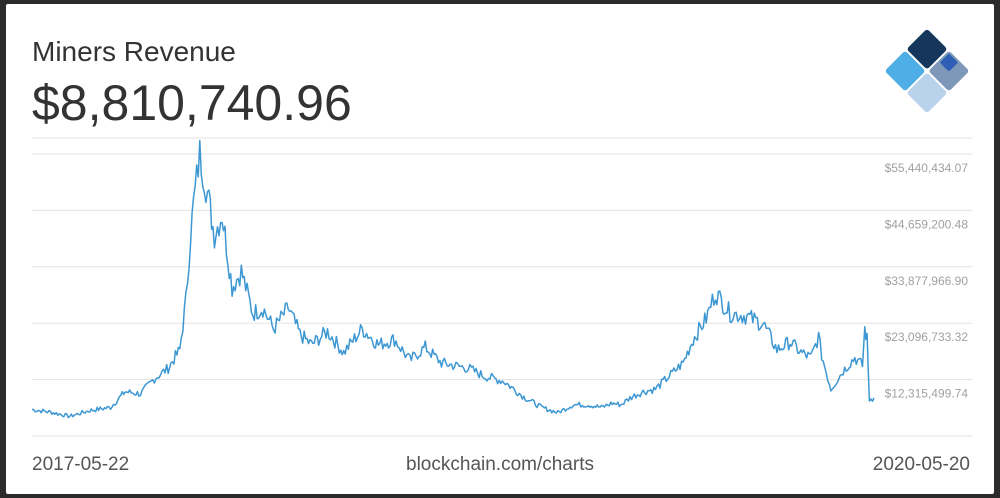 The width and height of the screenshot is (1000, 498). I want to click on start-date-label: 2017-05-22, so click(81, 464).